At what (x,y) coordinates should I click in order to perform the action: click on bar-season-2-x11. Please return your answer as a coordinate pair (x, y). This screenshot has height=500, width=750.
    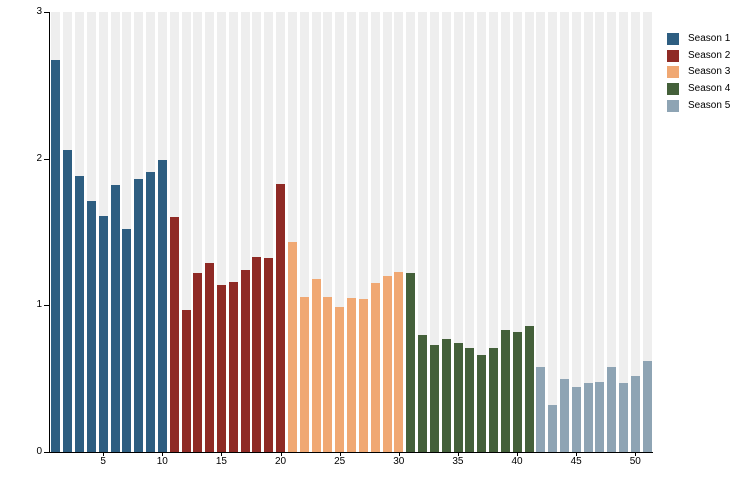
    Looking at the image, I should click on (174, 334).